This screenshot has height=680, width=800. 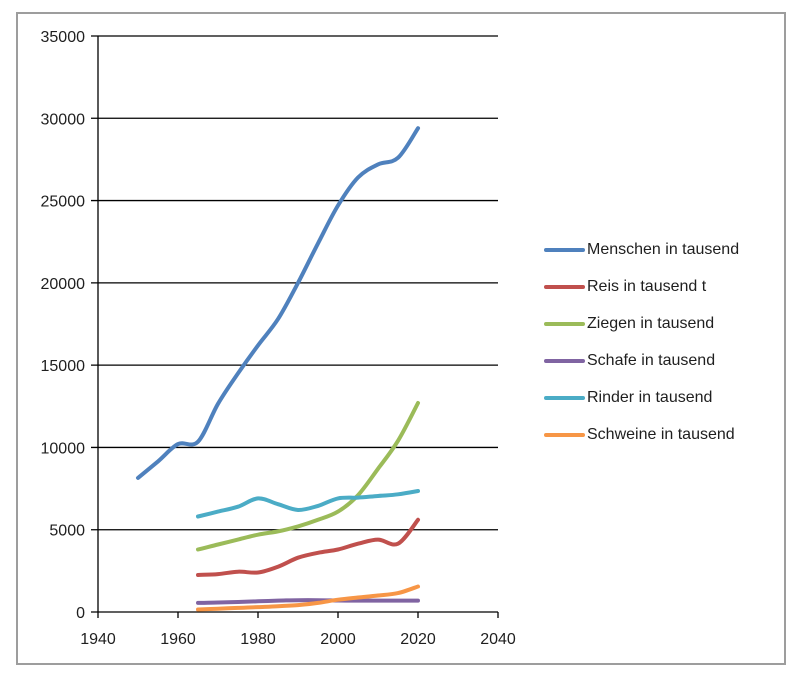 I want to click on legend-item-schafe: Schafe in tausend, so click(x=641, y=360).